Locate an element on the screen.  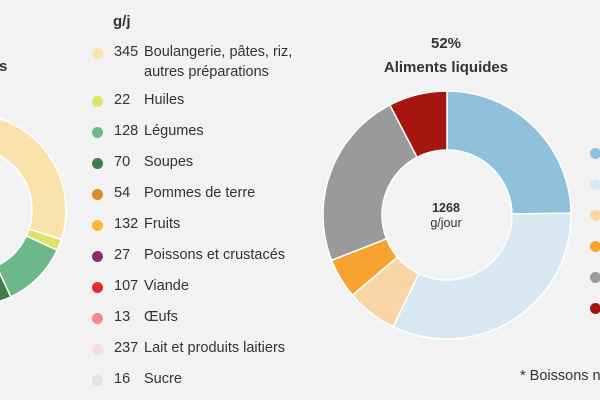
legend-value: 27 is located at coordinates (122, 255).